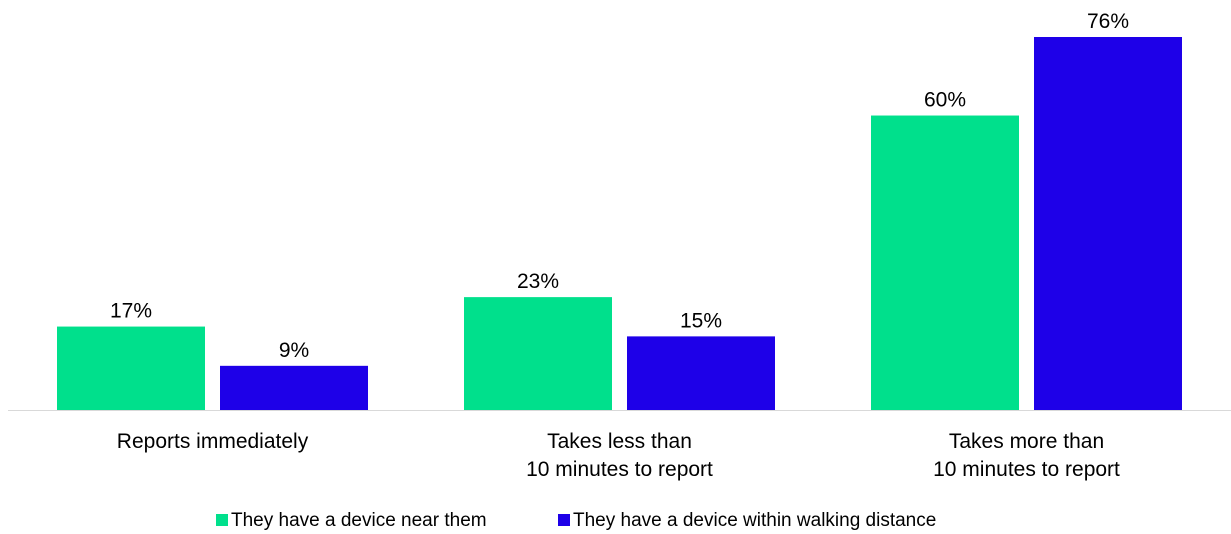  Describe the element at coordinates (619, 469) in the screenshot. I see `category-label-2-line-2: 10 minutes to report` at that location.